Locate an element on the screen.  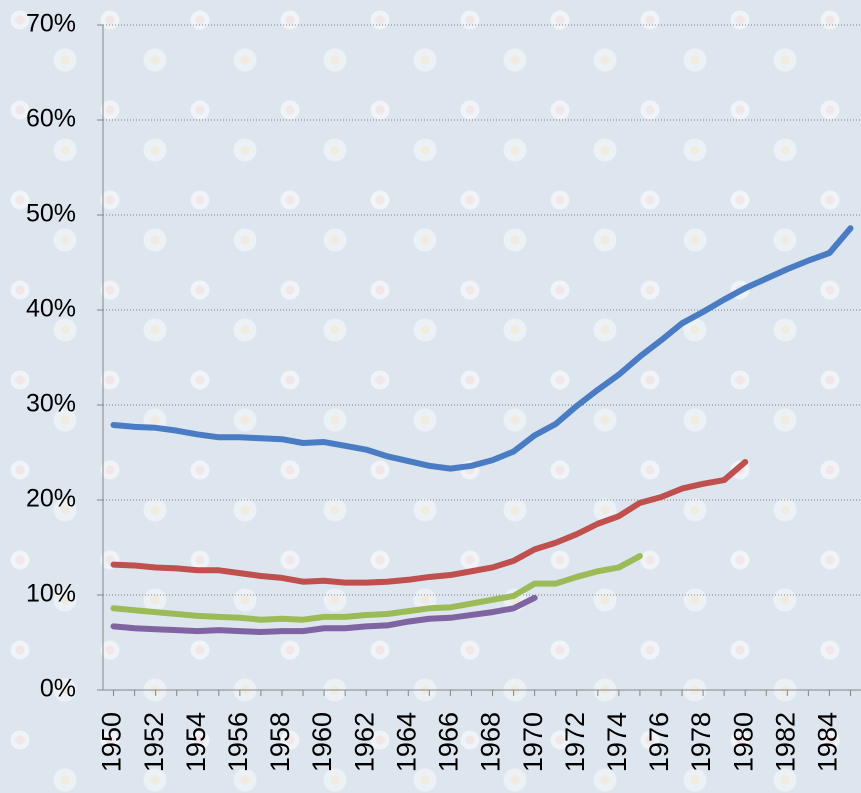
x-tick-label: 1962 is located at coordinates (364, 742).